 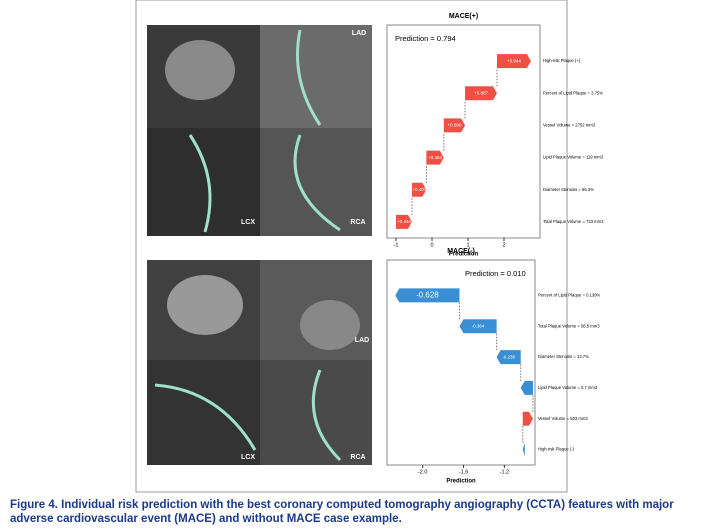 What do you see at coordinates (422, 472) in the screenshot?
I see `x-tick-label: -2.0` at bounding box center [422, 472].